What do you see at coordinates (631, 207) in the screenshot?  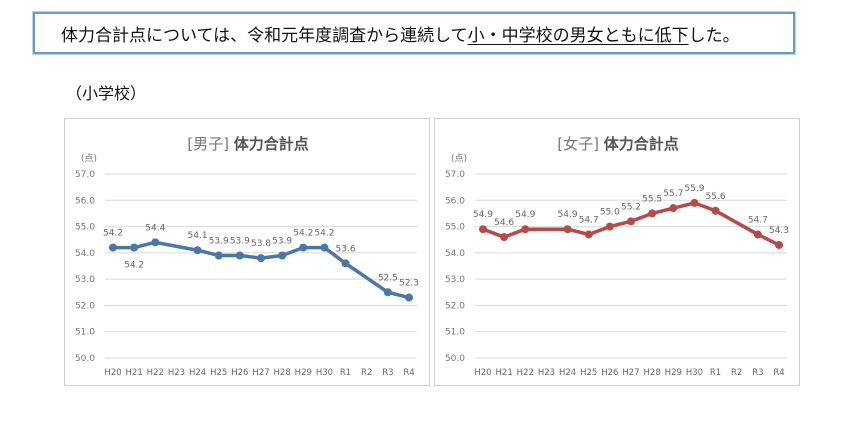 I see `data-label: 55.2` at bounding box center [631, 207].